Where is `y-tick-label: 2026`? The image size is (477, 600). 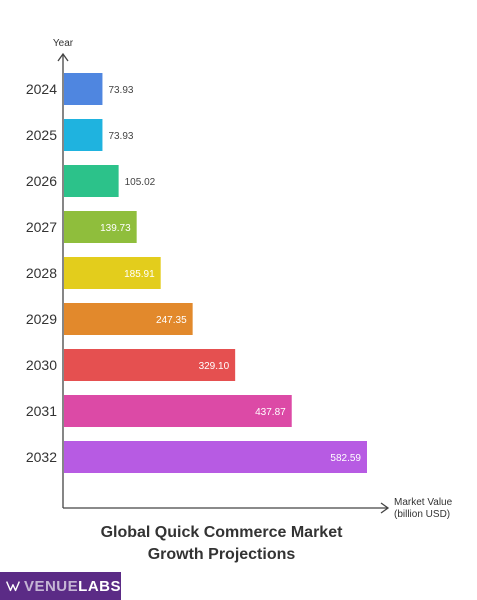
y-tick-label: 2026 is located at coordinates (41, 181).